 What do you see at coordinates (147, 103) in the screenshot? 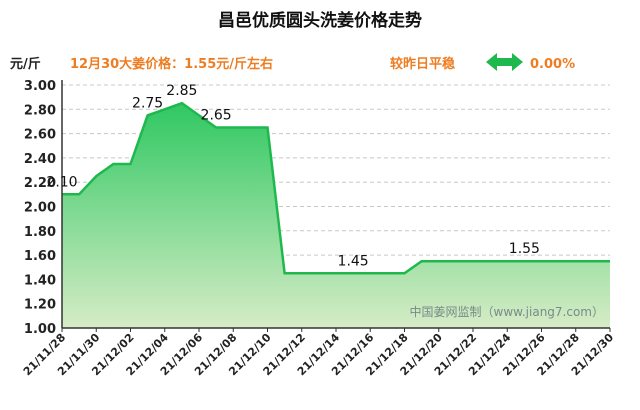
I see `data-label: 2.75` at bounding box center [147, 103].